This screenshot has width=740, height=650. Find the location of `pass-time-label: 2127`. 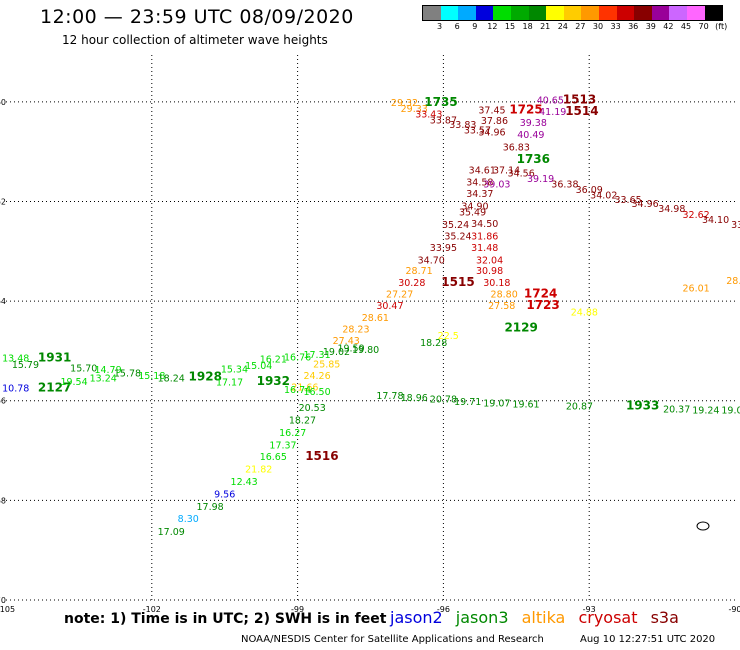

pass-time-label: 2127 is located at coordinates (54, 387).